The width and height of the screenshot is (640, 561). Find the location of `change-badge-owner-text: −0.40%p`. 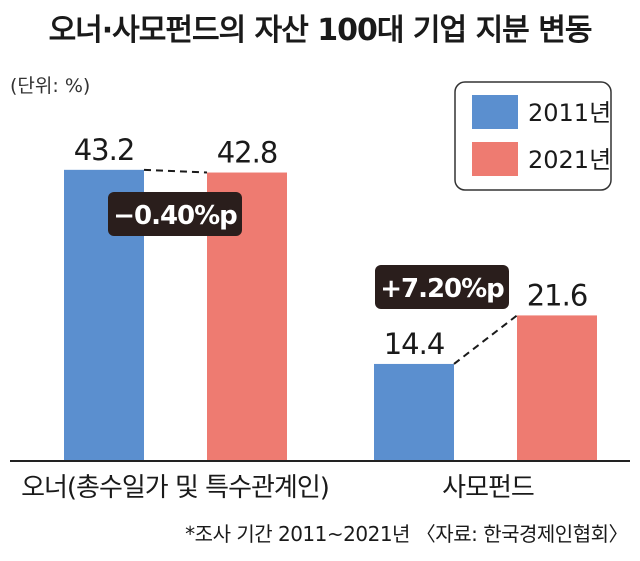

change-badge-owner-text: −0.40%p is located at coordinates (175, 216).